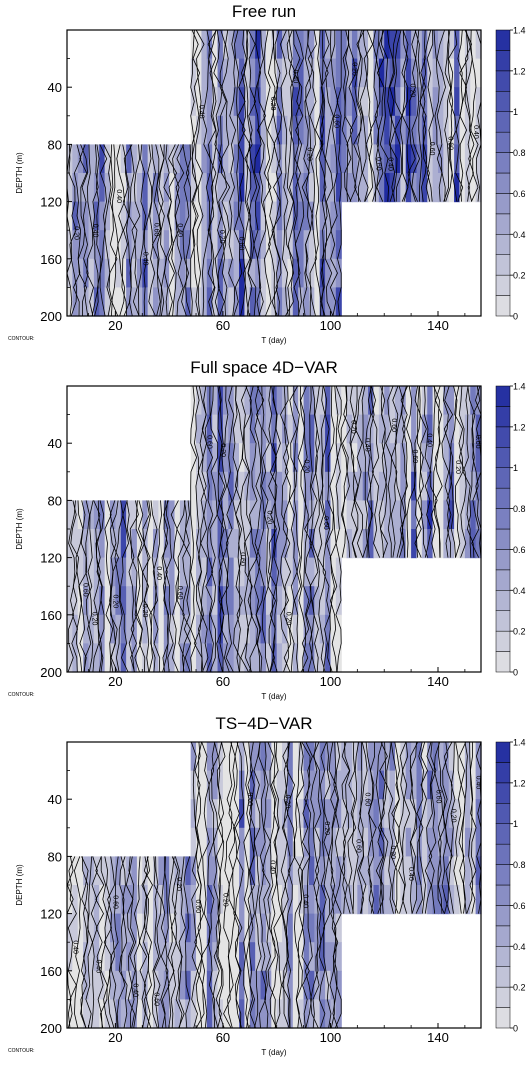 The height and width of the screenshot is (1073, 528). I want to click on colorbar-tick-label: 1, so click(515, 824).